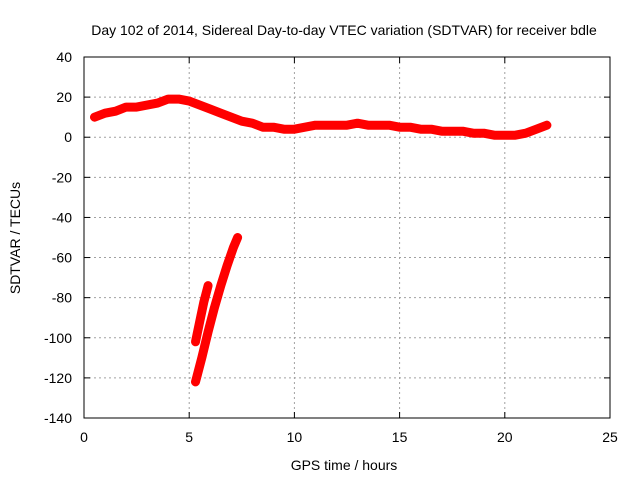 The width and height of the screenshot is (640, 485). I want to click on y-tick-label: -120, so click(58, 378).